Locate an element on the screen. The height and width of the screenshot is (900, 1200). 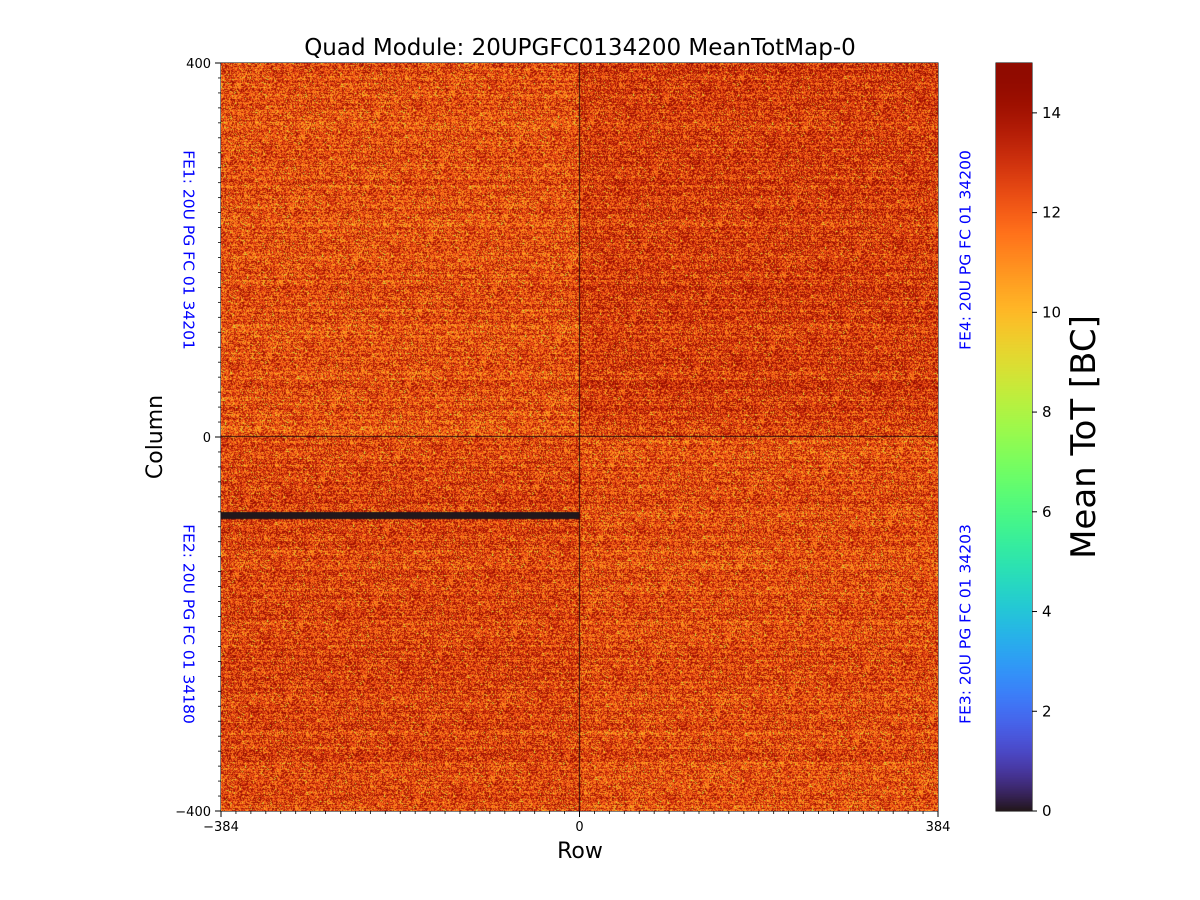
colorbar-tick-label: 2 is located at coordinates (1047, 711).